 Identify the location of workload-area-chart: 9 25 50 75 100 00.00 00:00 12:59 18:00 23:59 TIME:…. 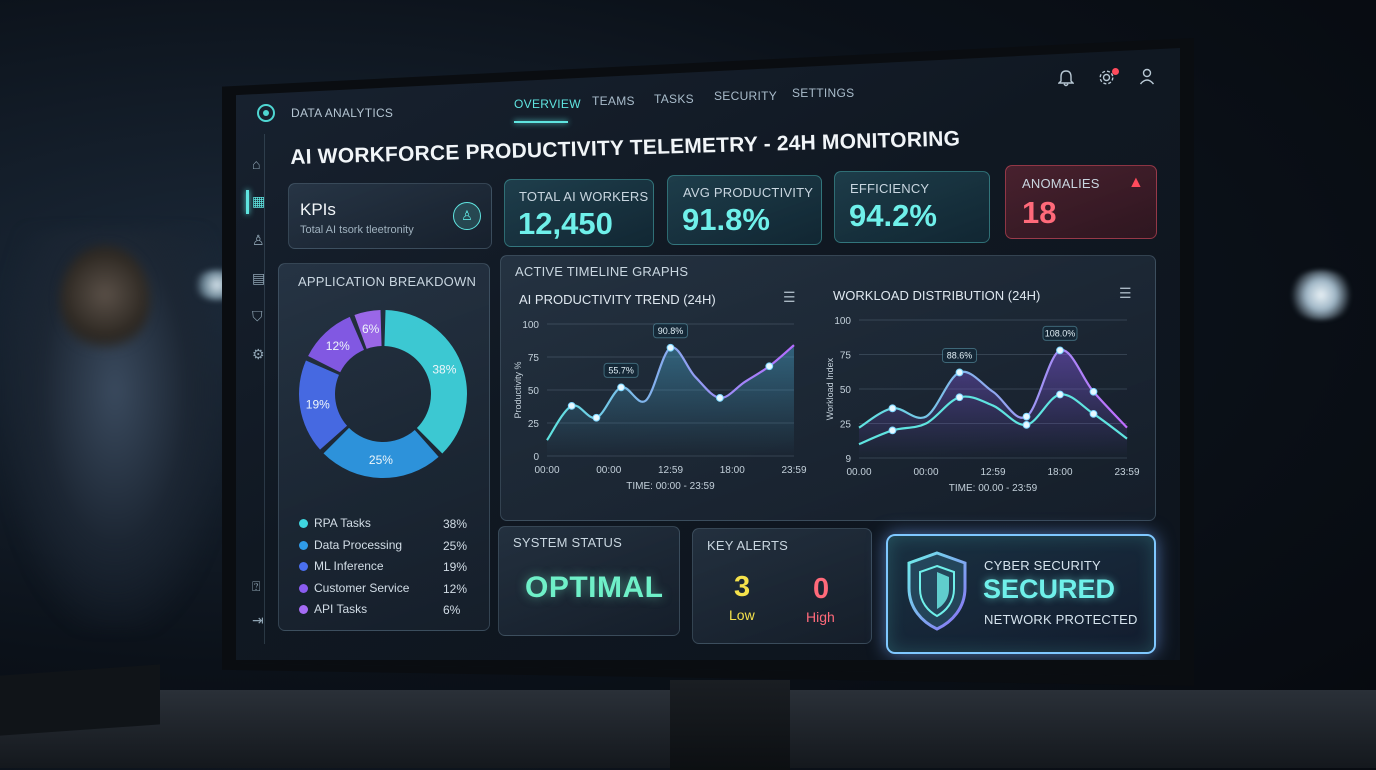
(982, 405).